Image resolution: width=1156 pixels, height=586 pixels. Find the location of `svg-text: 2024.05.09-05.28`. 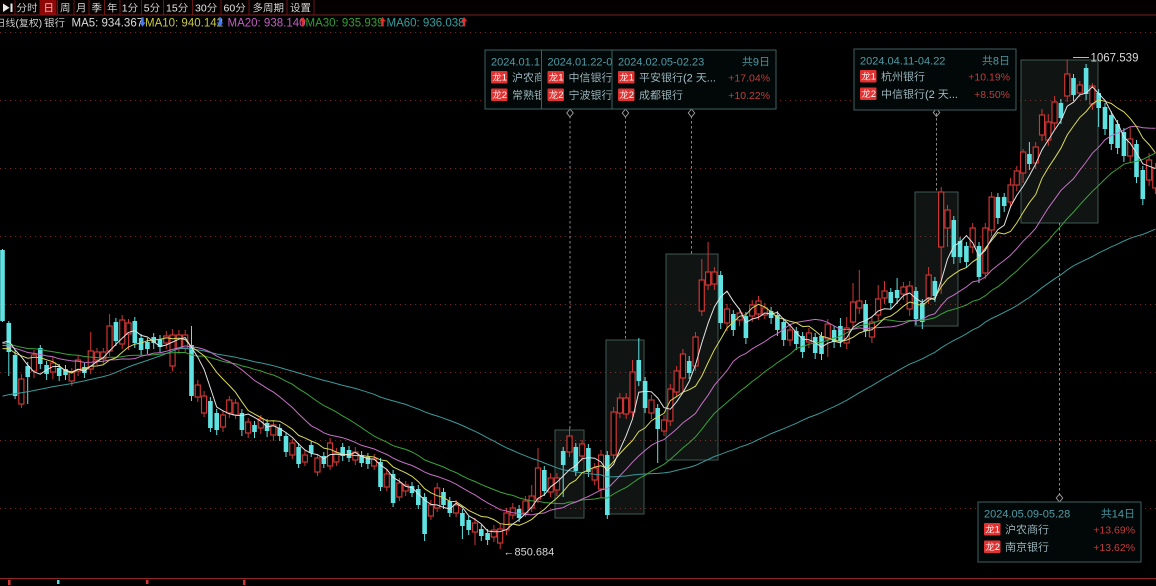

svg-text: 2024.05.09-05.28 is located at coordinates (1027, 515).